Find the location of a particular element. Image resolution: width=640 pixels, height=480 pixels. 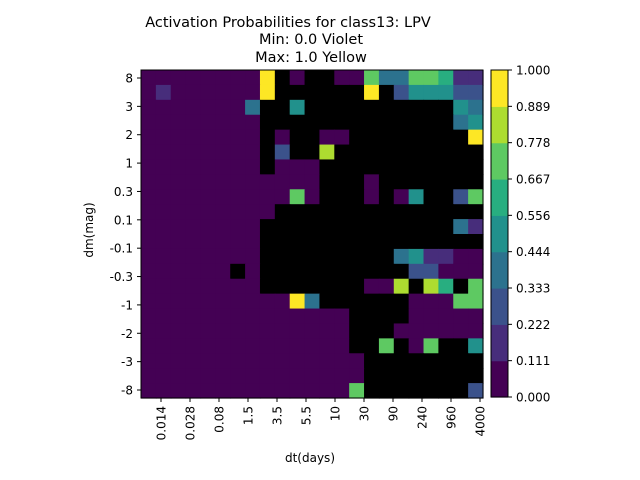

x-tick-label: 1.5 is located at coordinates (249, 415).